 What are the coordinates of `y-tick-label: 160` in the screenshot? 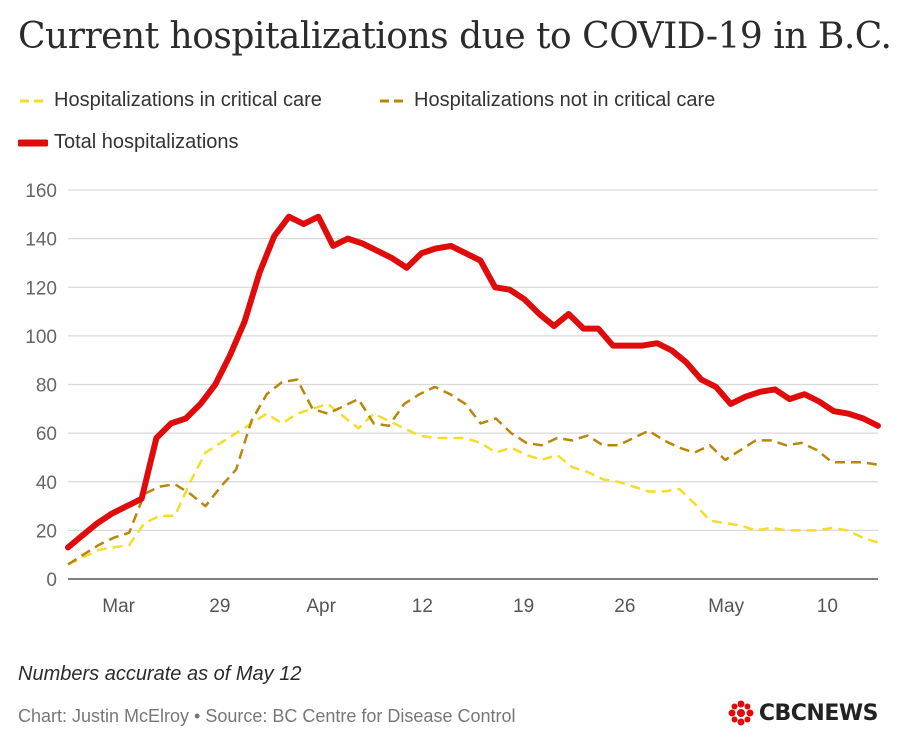 It's located at (41, 191).